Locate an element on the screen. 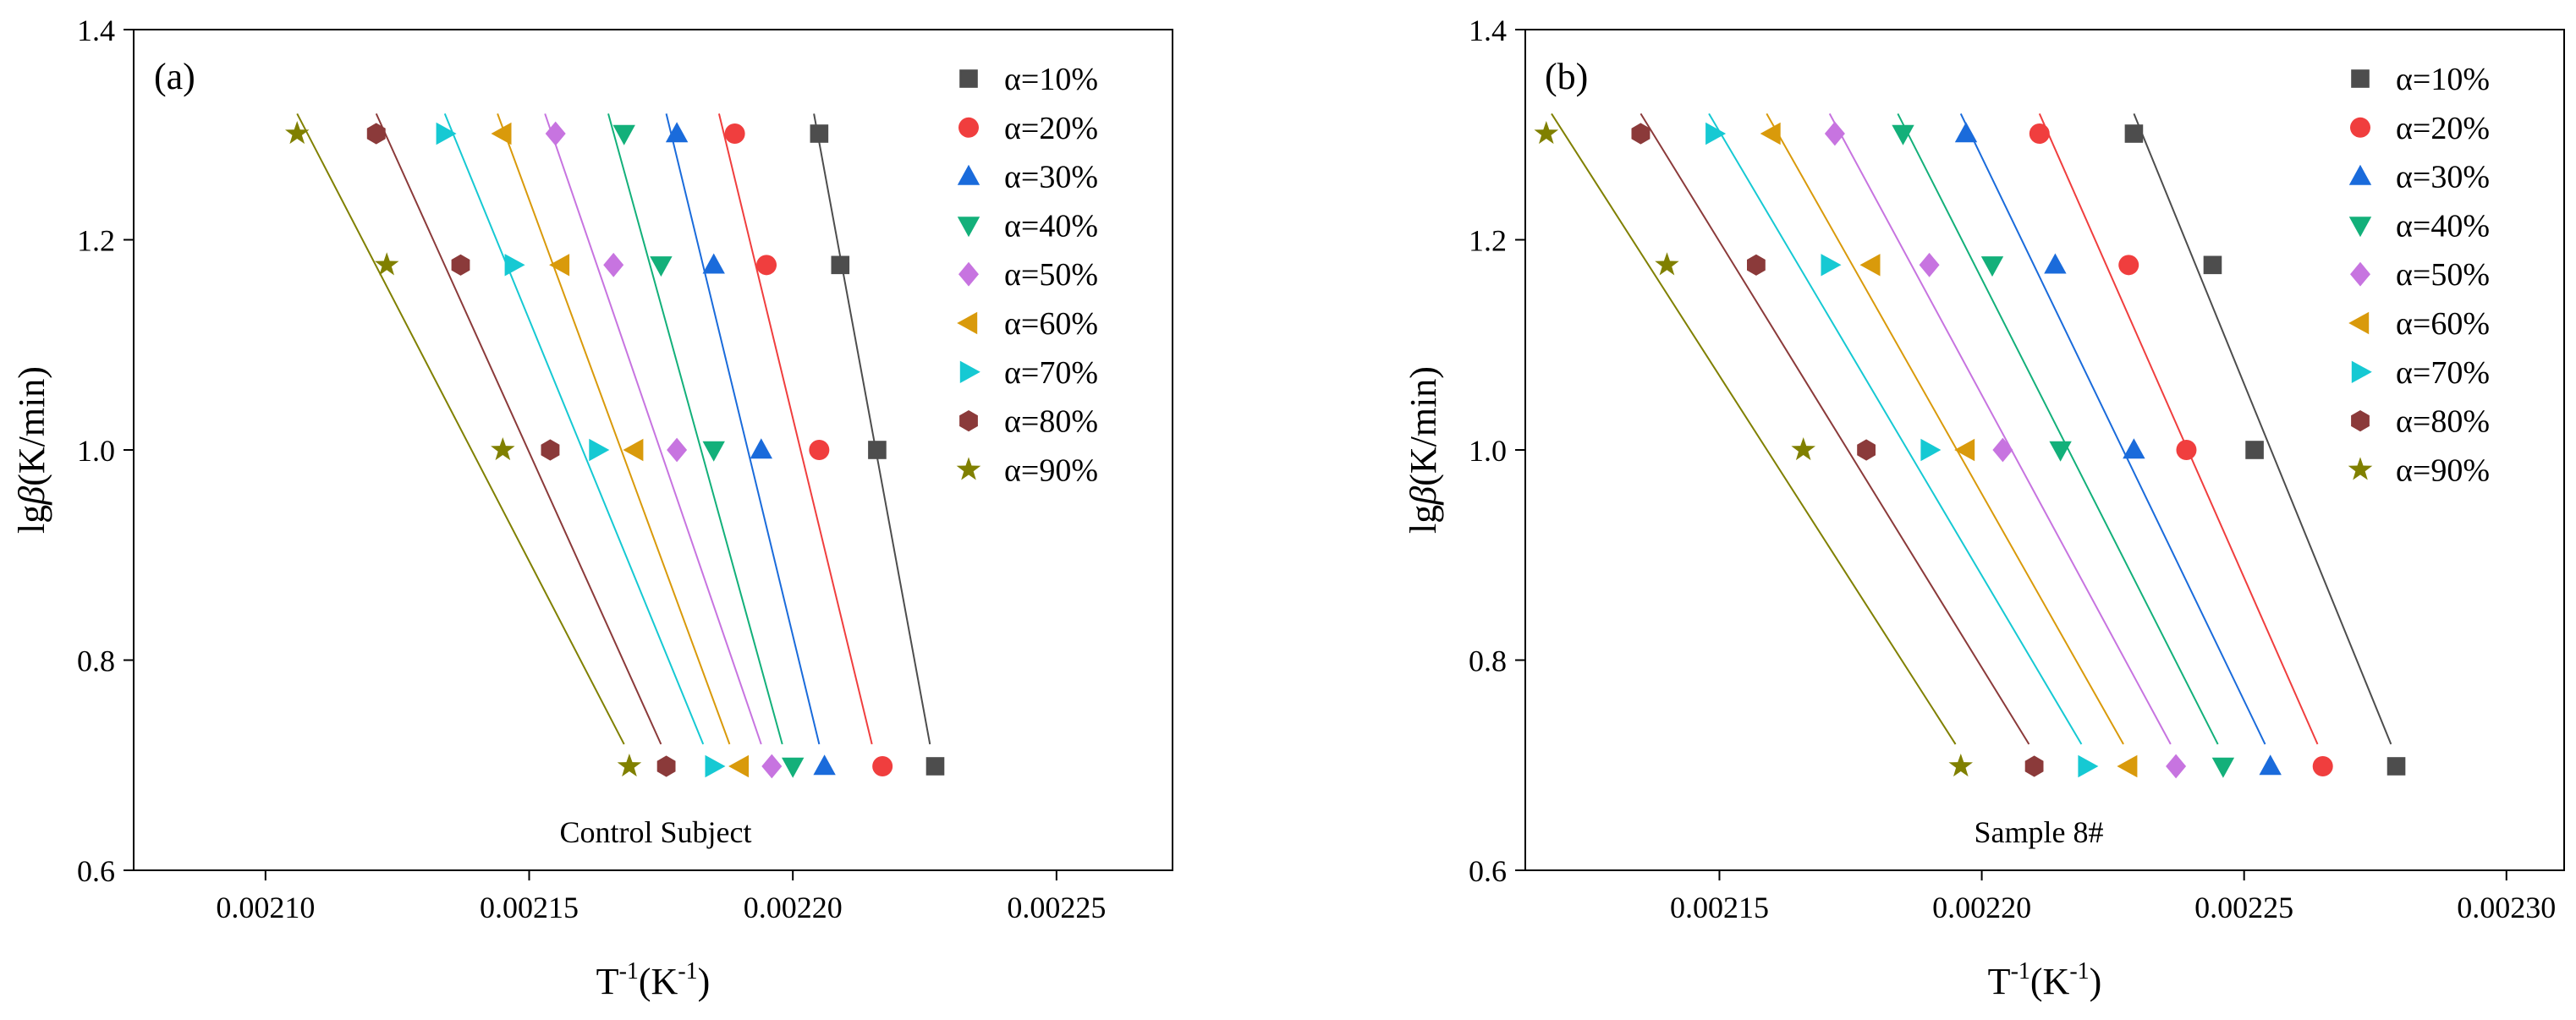 This screenshot has width=2576, height=1020. y-tick-label: 0.6 is located at coordinates (96, 871).